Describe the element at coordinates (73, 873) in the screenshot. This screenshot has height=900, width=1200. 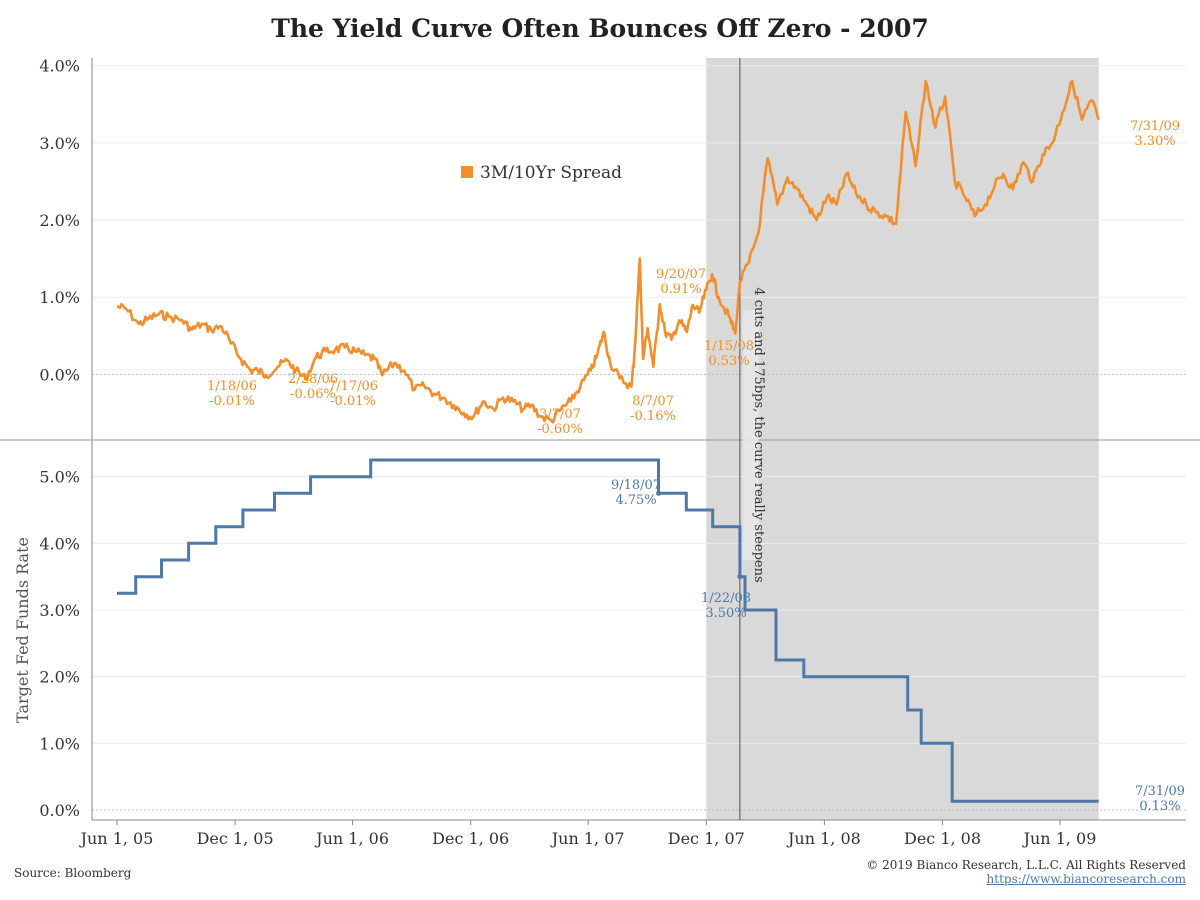
I see `source-note: Source: Bloomberg` at that location.